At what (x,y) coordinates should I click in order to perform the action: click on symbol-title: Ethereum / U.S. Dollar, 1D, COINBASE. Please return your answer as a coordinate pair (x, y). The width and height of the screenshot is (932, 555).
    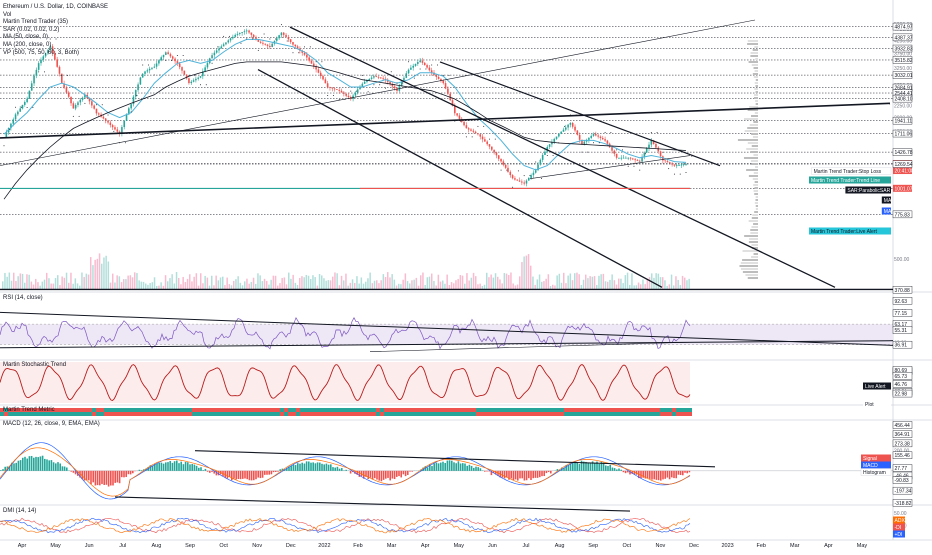
    Looking at the image, I should click on (55, 8).